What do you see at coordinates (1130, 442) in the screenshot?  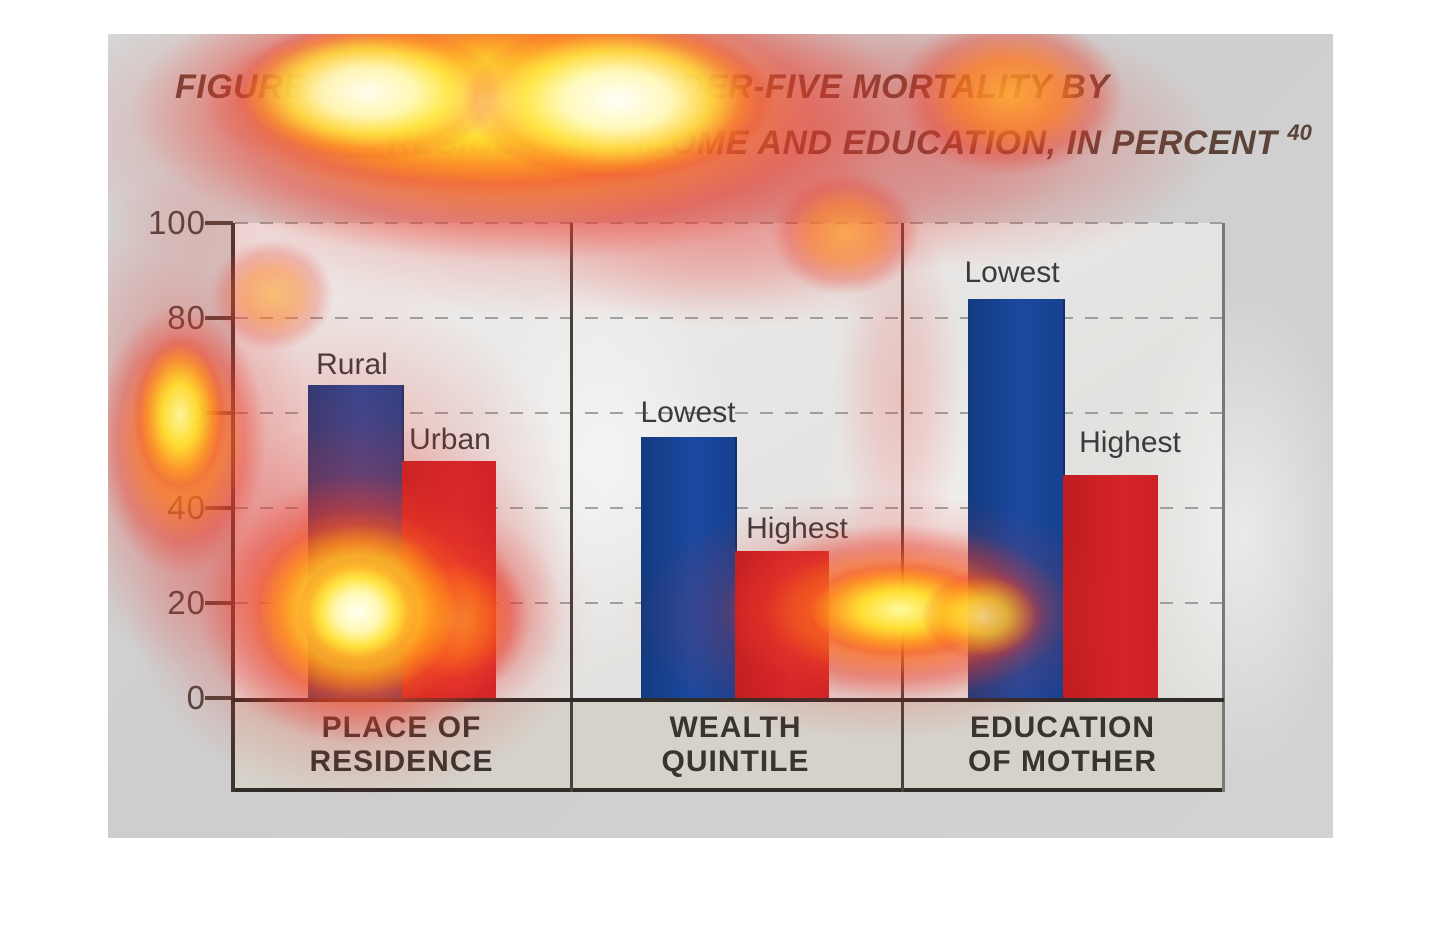 I see `bar-label-education-highest: Highest` at bounding box center [1130, 442].